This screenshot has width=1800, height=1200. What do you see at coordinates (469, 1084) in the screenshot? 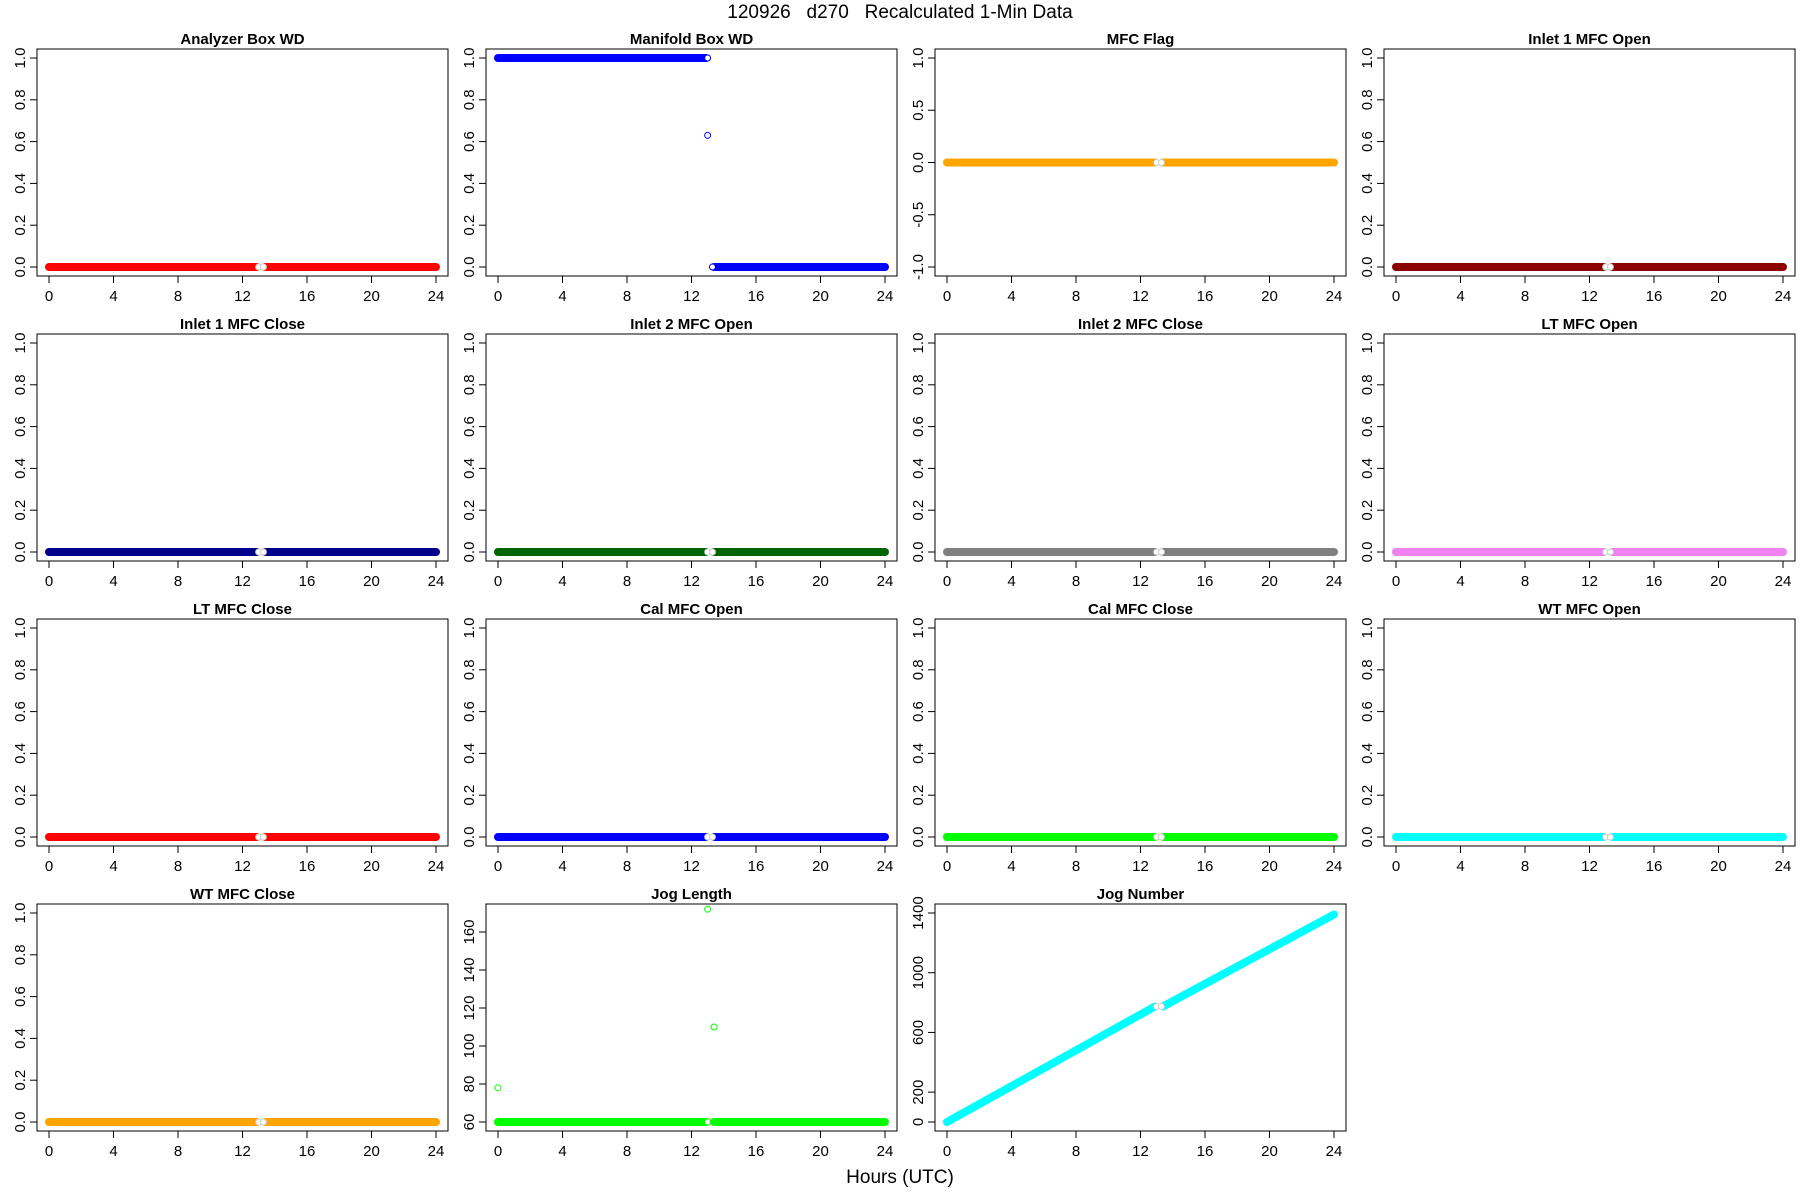
I see `y-tick-label: 80` at bounding box center [469, 1084].